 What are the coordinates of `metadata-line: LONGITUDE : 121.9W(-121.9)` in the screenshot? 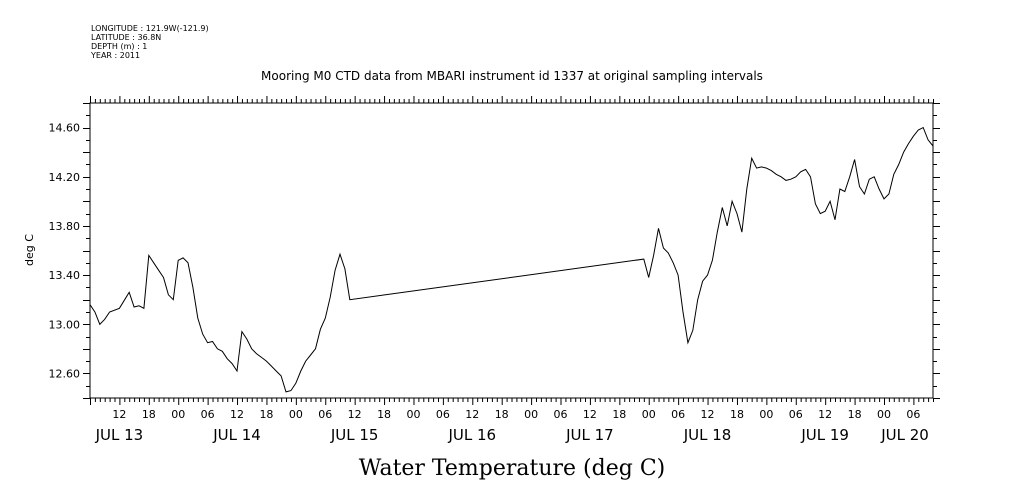 It's located at (150, 28).